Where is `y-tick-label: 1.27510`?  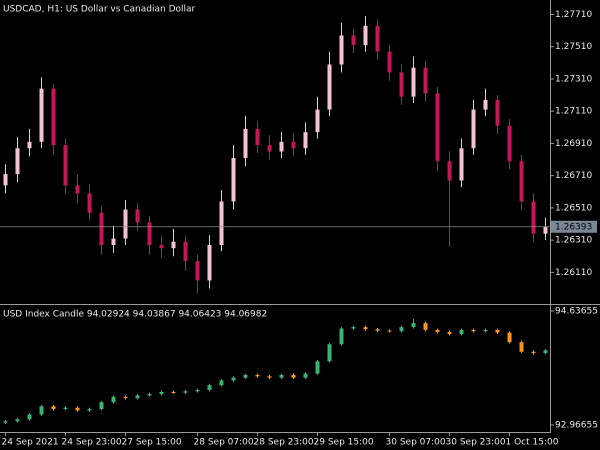 y-tick-label: 1.27510 is located at coordinates (573, 47).